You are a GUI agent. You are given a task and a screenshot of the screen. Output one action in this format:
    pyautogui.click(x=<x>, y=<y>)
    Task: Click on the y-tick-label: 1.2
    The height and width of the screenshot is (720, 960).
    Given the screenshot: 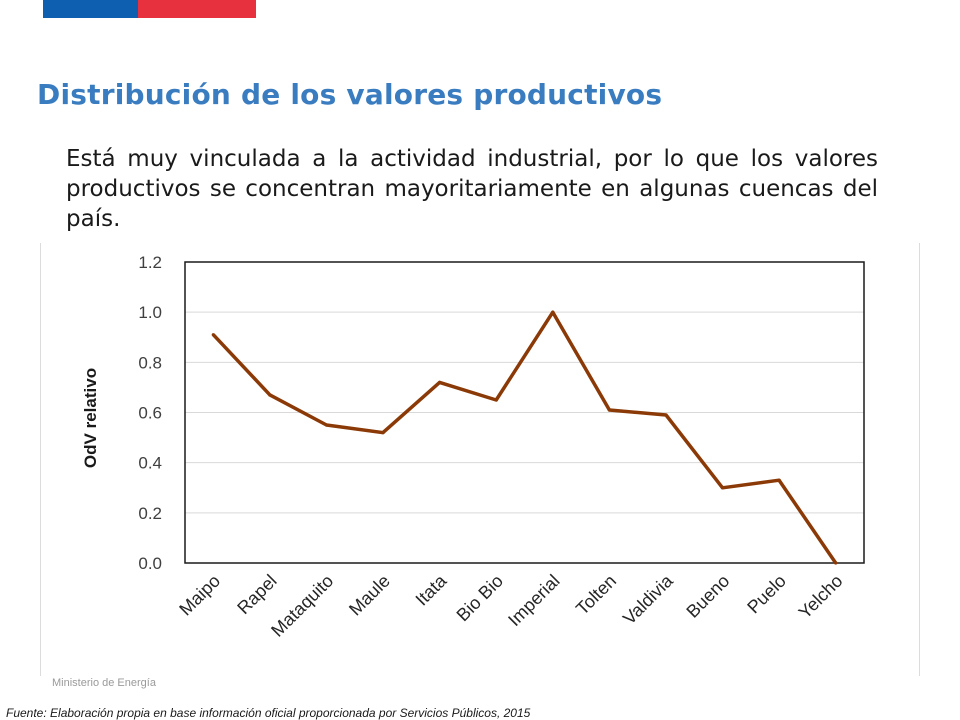 What is the action you would take?
    pyautogui.click(x=150, y=262)
    